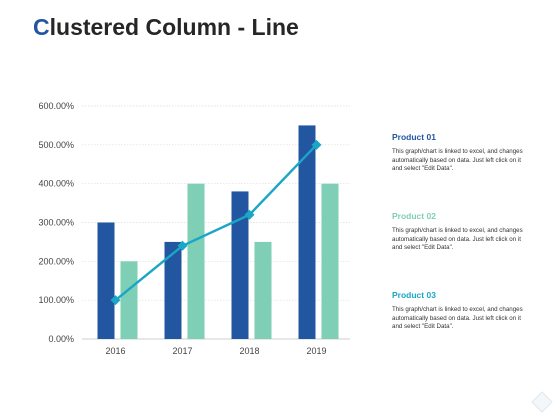 The width and height of the screenshot is (560, 420). Describe the element at coordinates (542, 402) in the screenshot. I see `diamond-decoration-icon` at that location.